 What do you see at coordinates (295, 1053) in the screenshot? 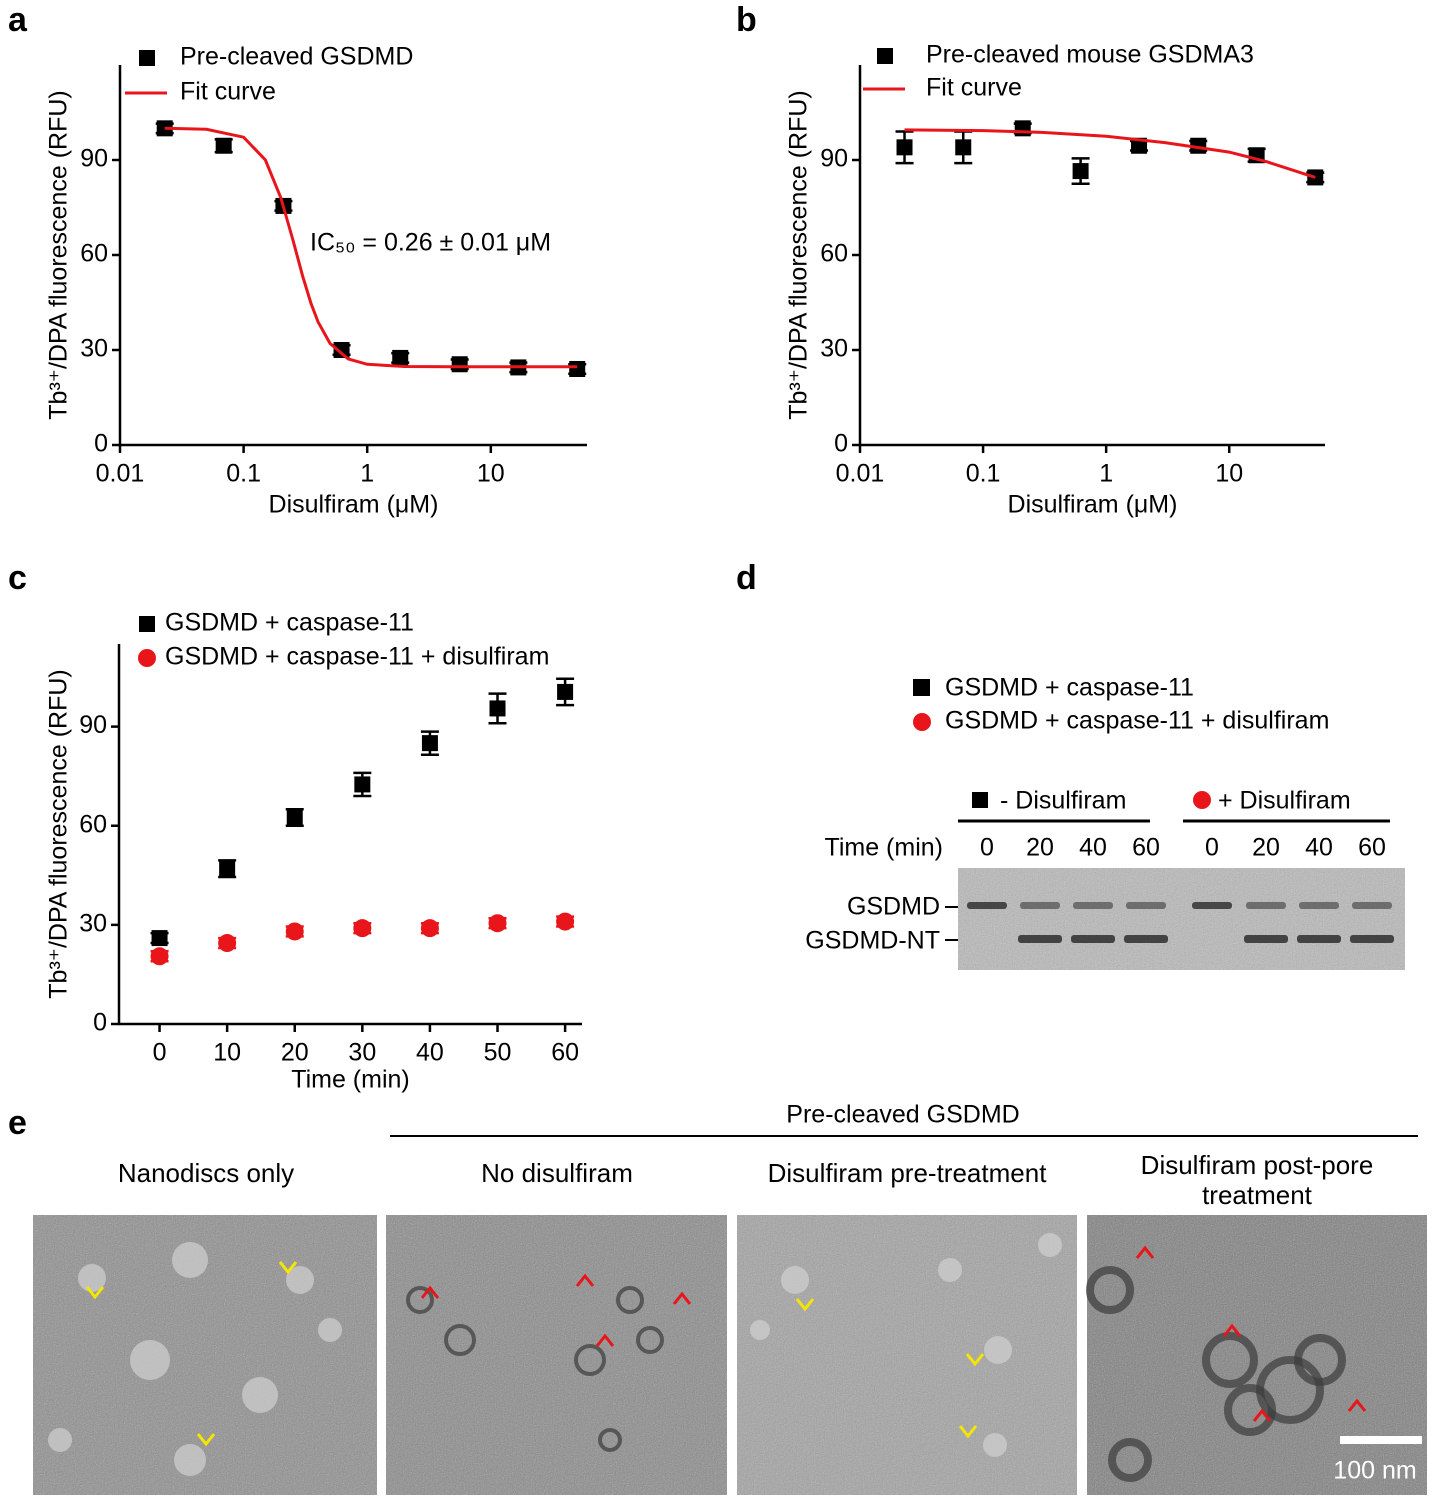
I see `x-tick-label: 20` at bounding box center [295, 1053].